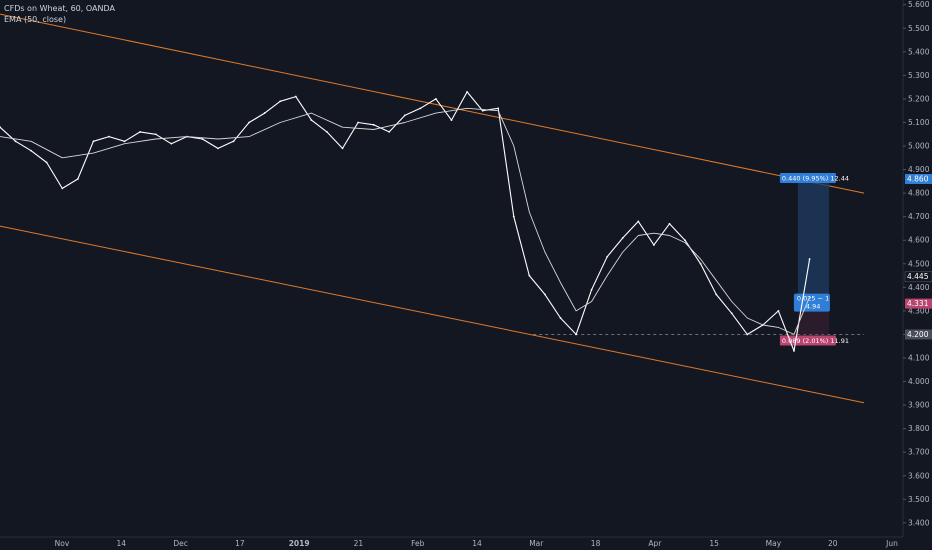 This screenshot has width=932, height=550. What do you see at coordinates (919, 310) in the screenshot?
I see `y-tick-label: 4.300` at bounding box center [919, 310].